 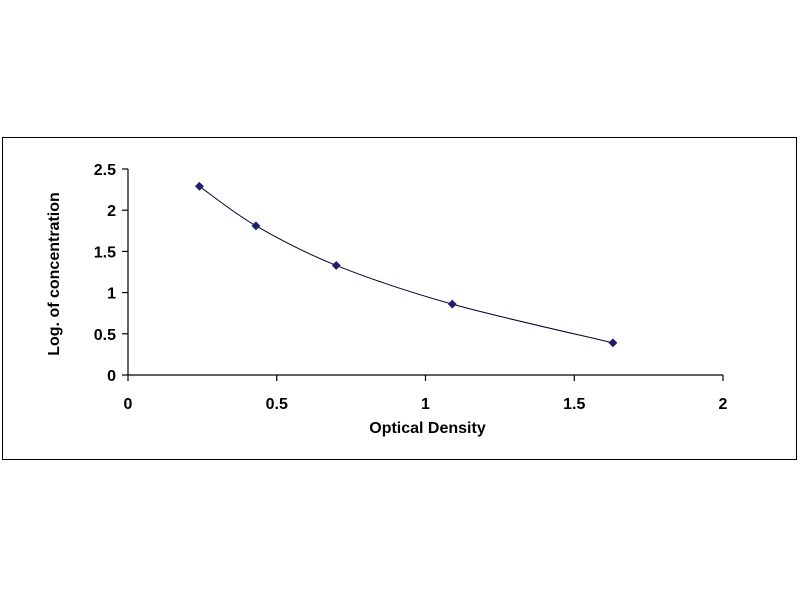 I want to click on trend-curve, so click(x=406, y=264).